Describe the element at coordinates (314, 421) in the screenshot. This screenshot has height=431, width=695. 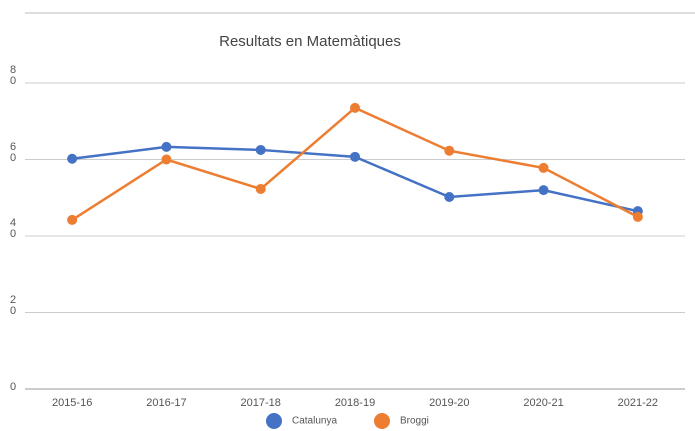
I see `legend-label: Catalunya` at that location.